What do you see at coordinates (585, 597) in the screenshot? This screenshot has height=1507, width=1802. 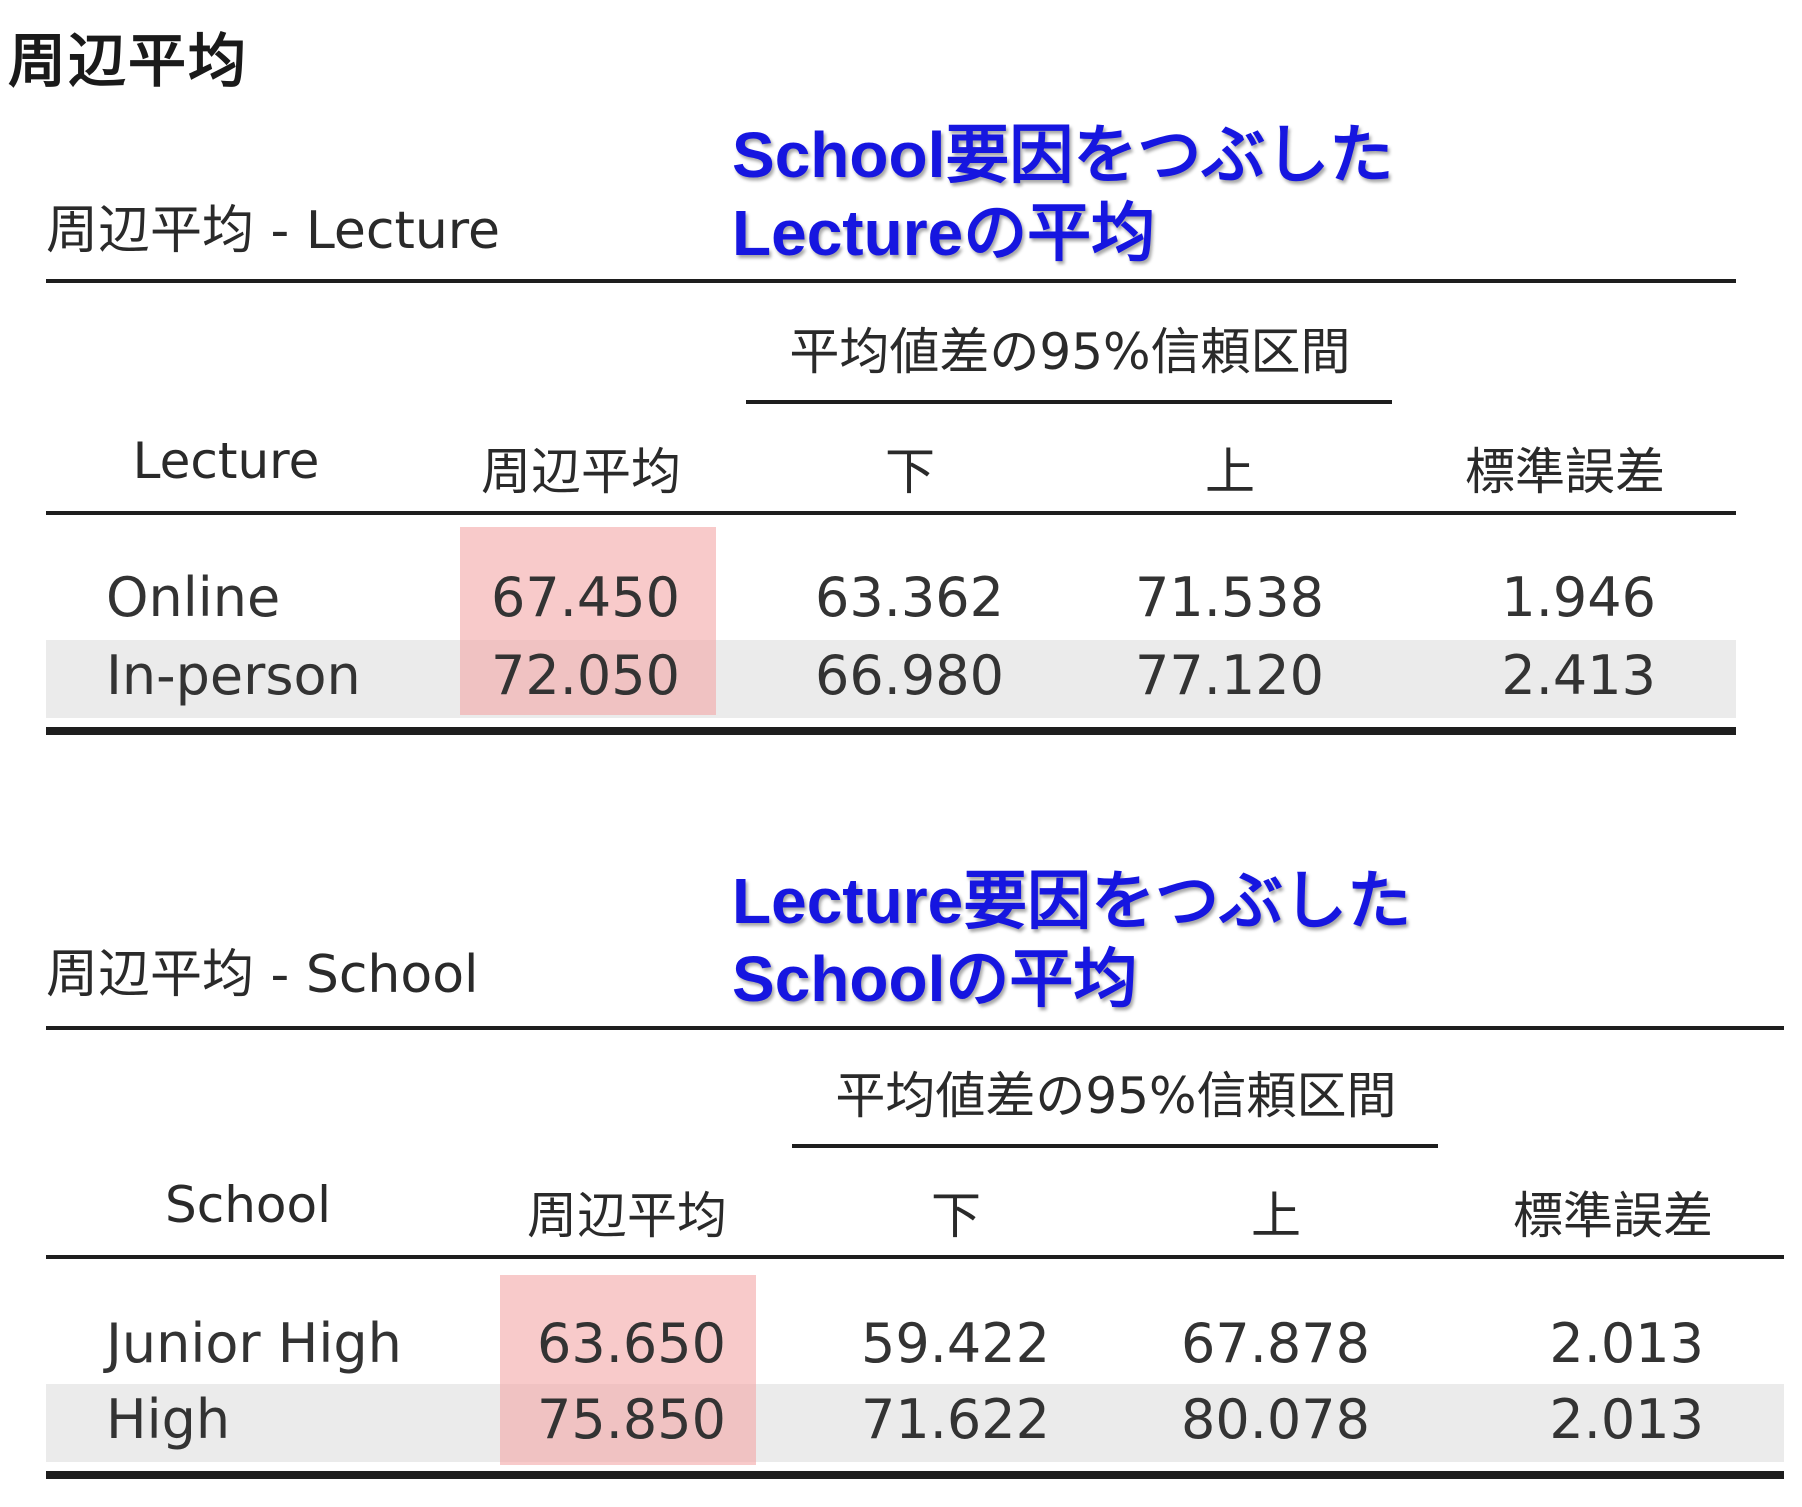 I see `mean-value: 67.450` at bounding box center [585, 597].